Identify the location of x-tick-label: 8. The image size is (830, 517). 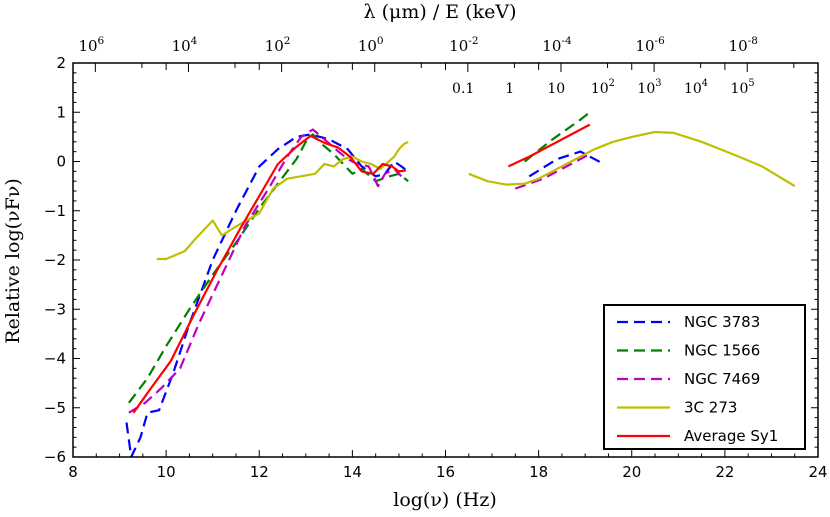
(73, 472).